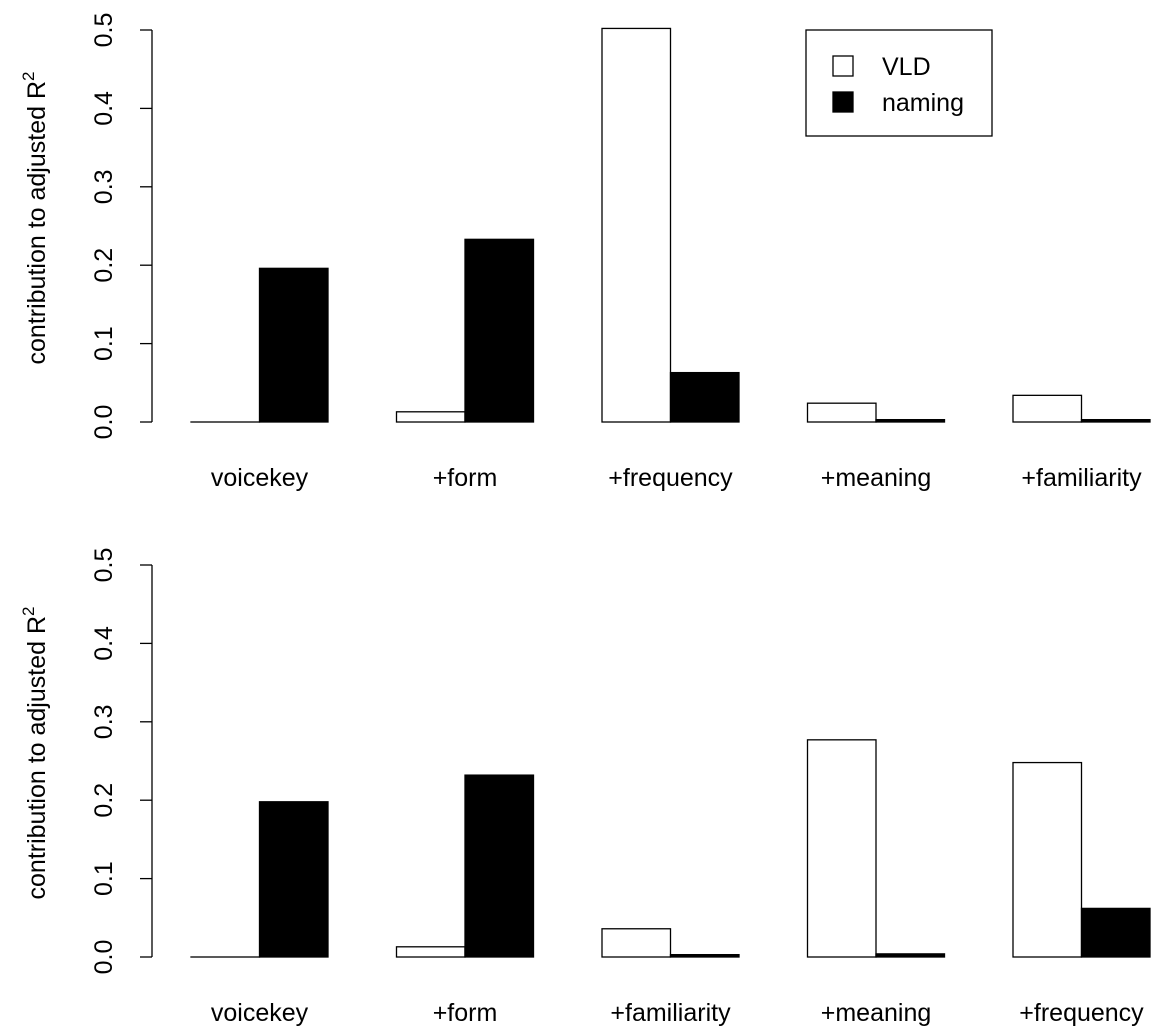  What do you see at coordinates (843, 66) in the screenshot?
I see `legend-swatch-vld` at bounding box center [843, 66].